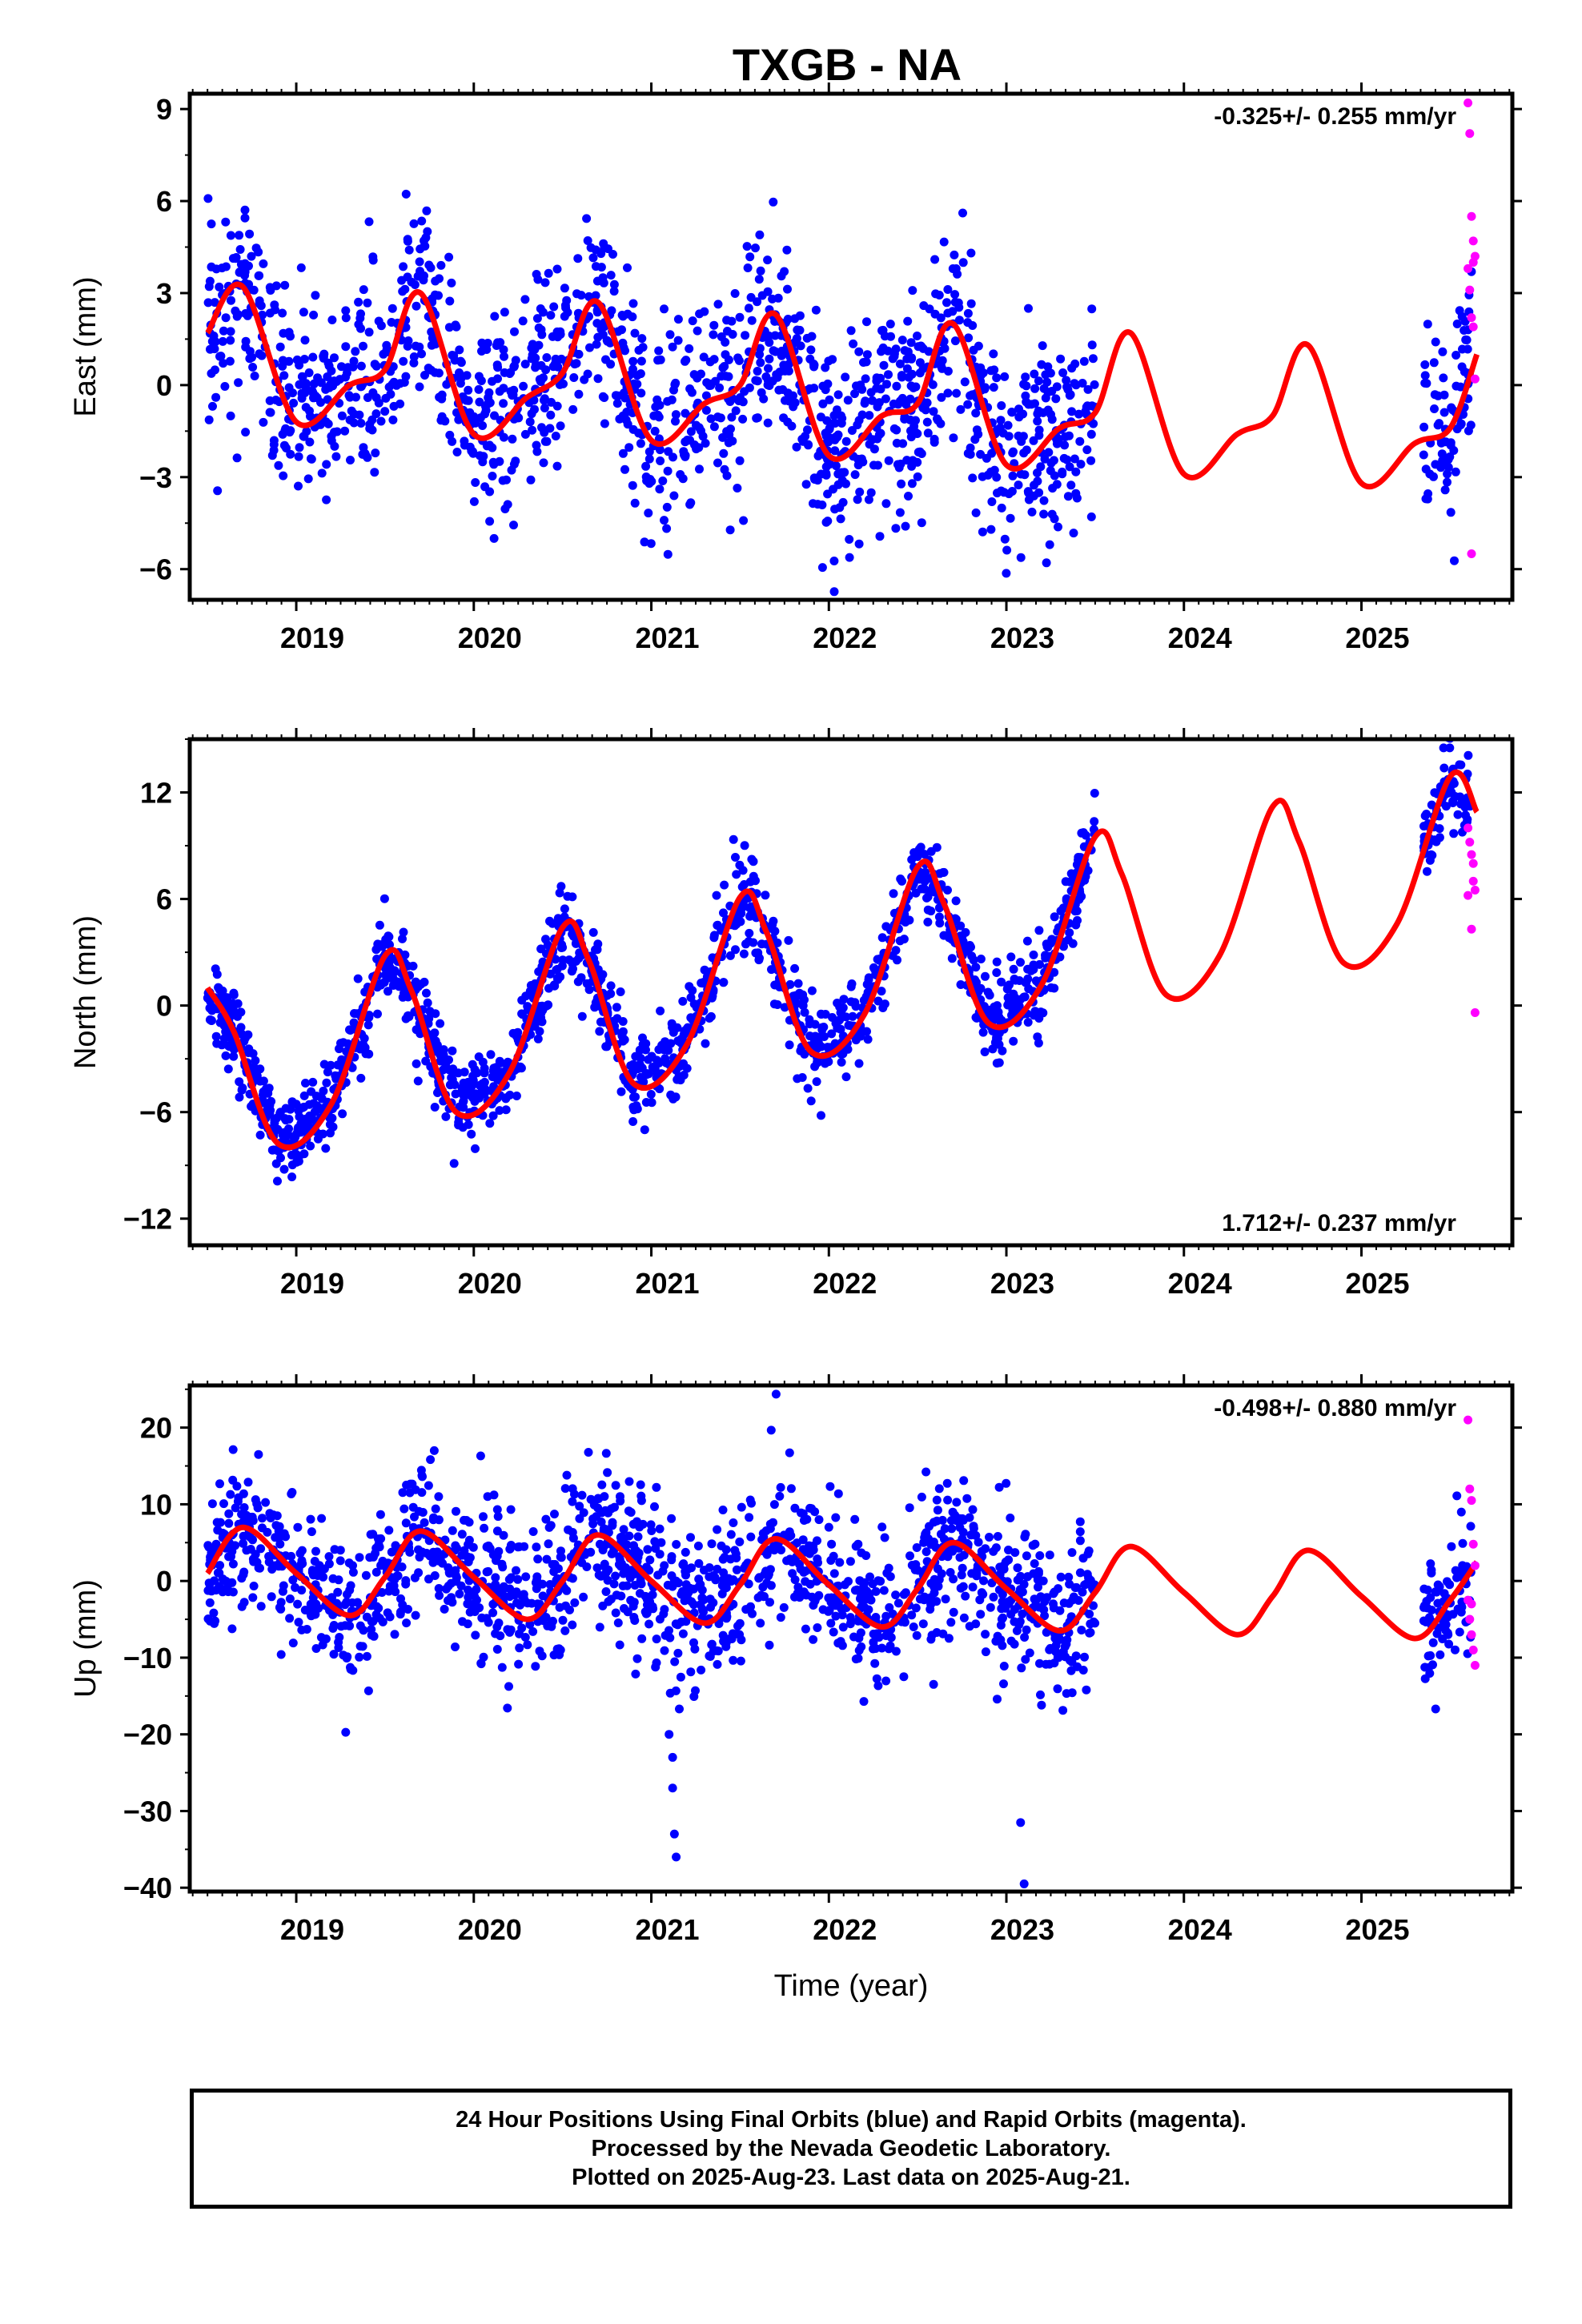 The image size is (1582, 2324). I want to click on rapid-orbit-points, so click(1472, 920).